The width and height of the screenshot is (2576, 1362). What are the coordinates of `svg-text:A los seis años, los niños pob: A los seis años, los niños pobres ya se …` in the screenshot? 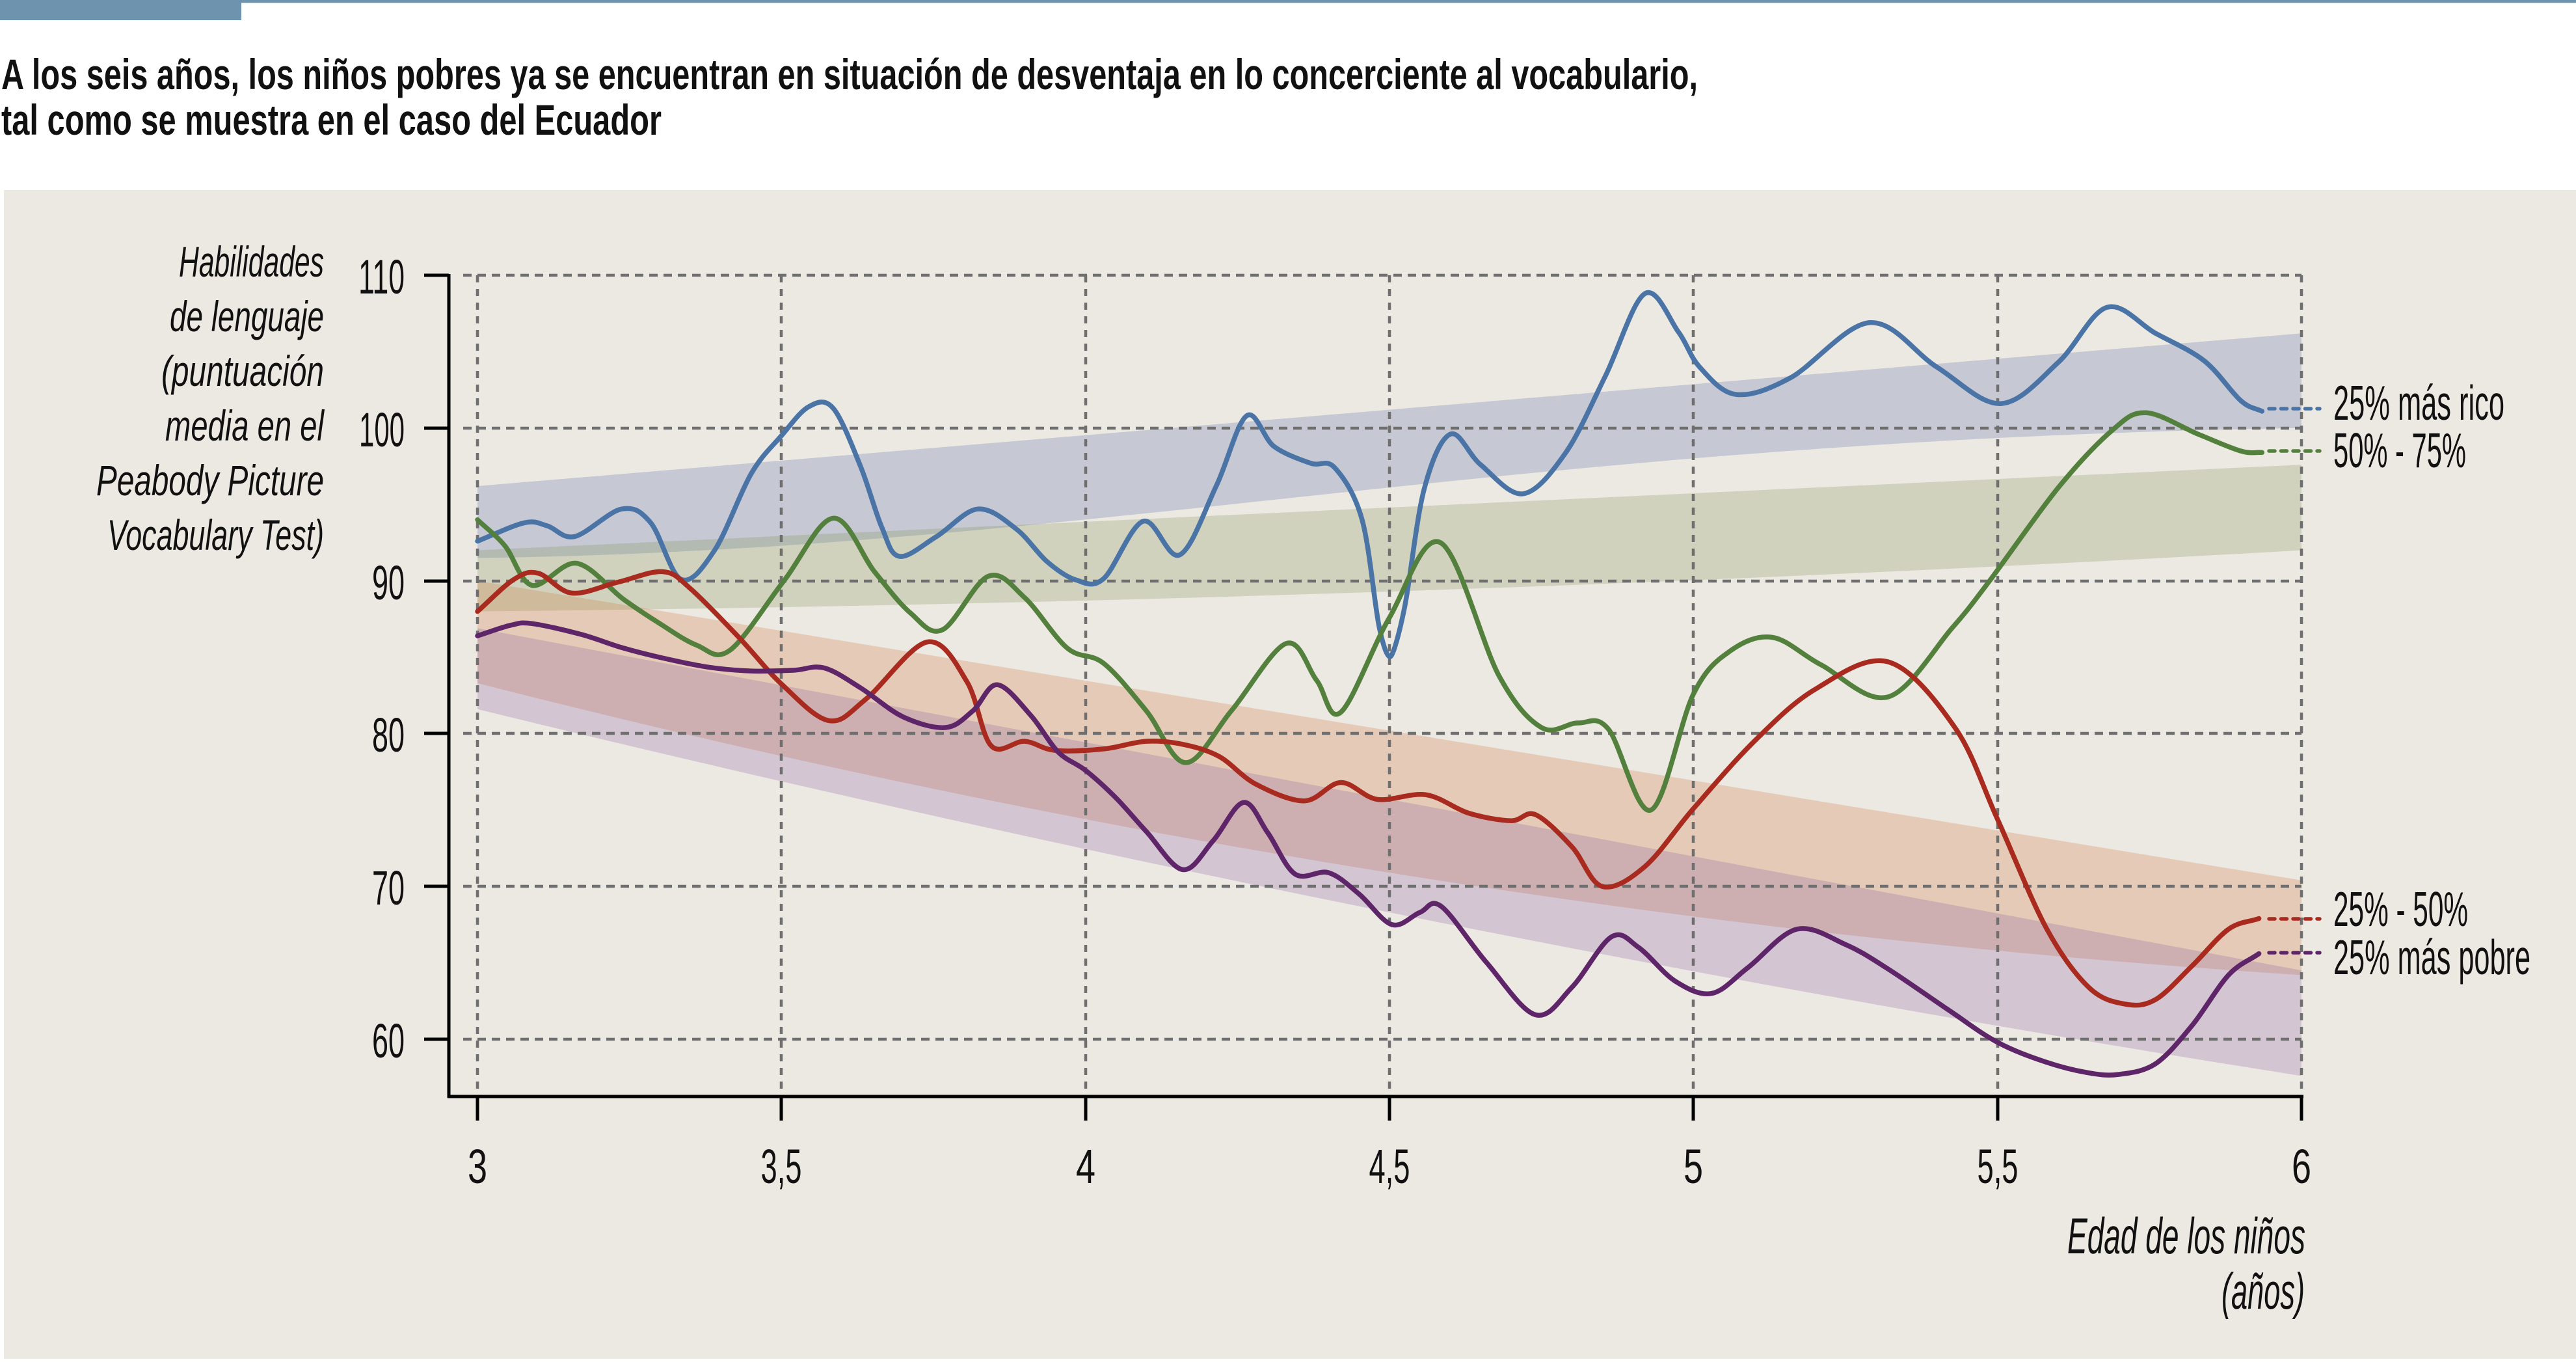 It's located at (849, 74).